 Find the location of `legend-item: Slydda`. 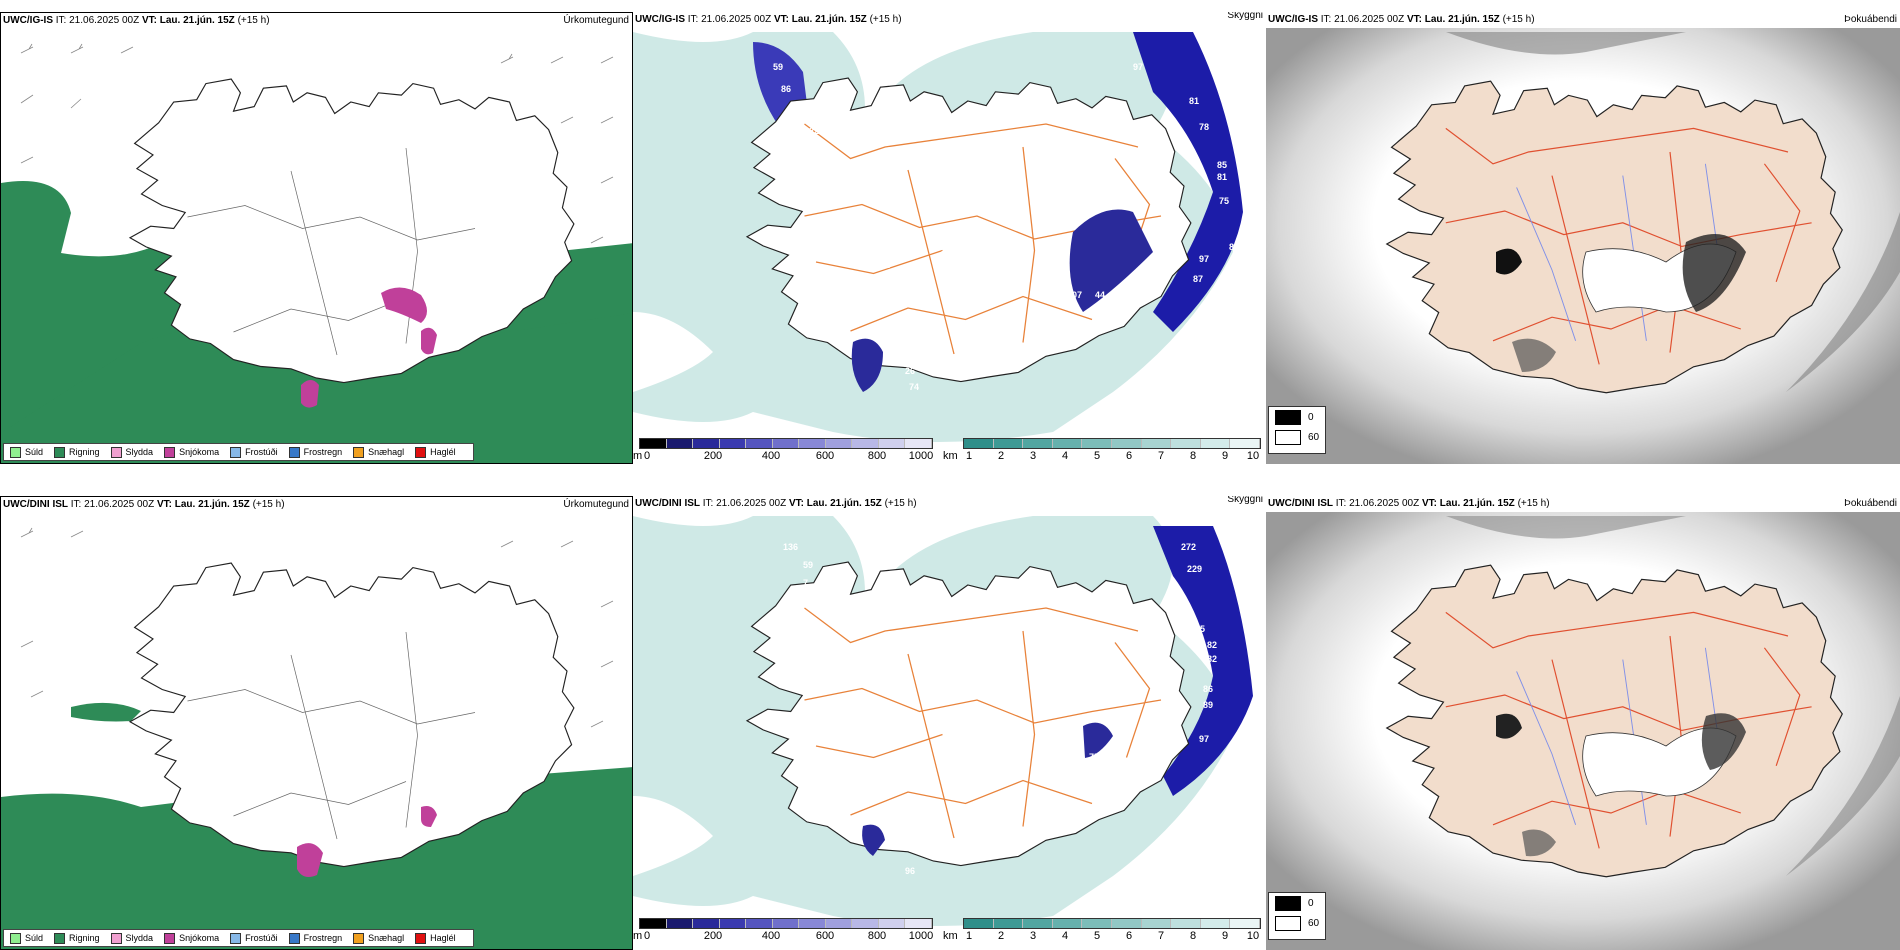

legend-item: Slydda is located at coordinates (131, 938).